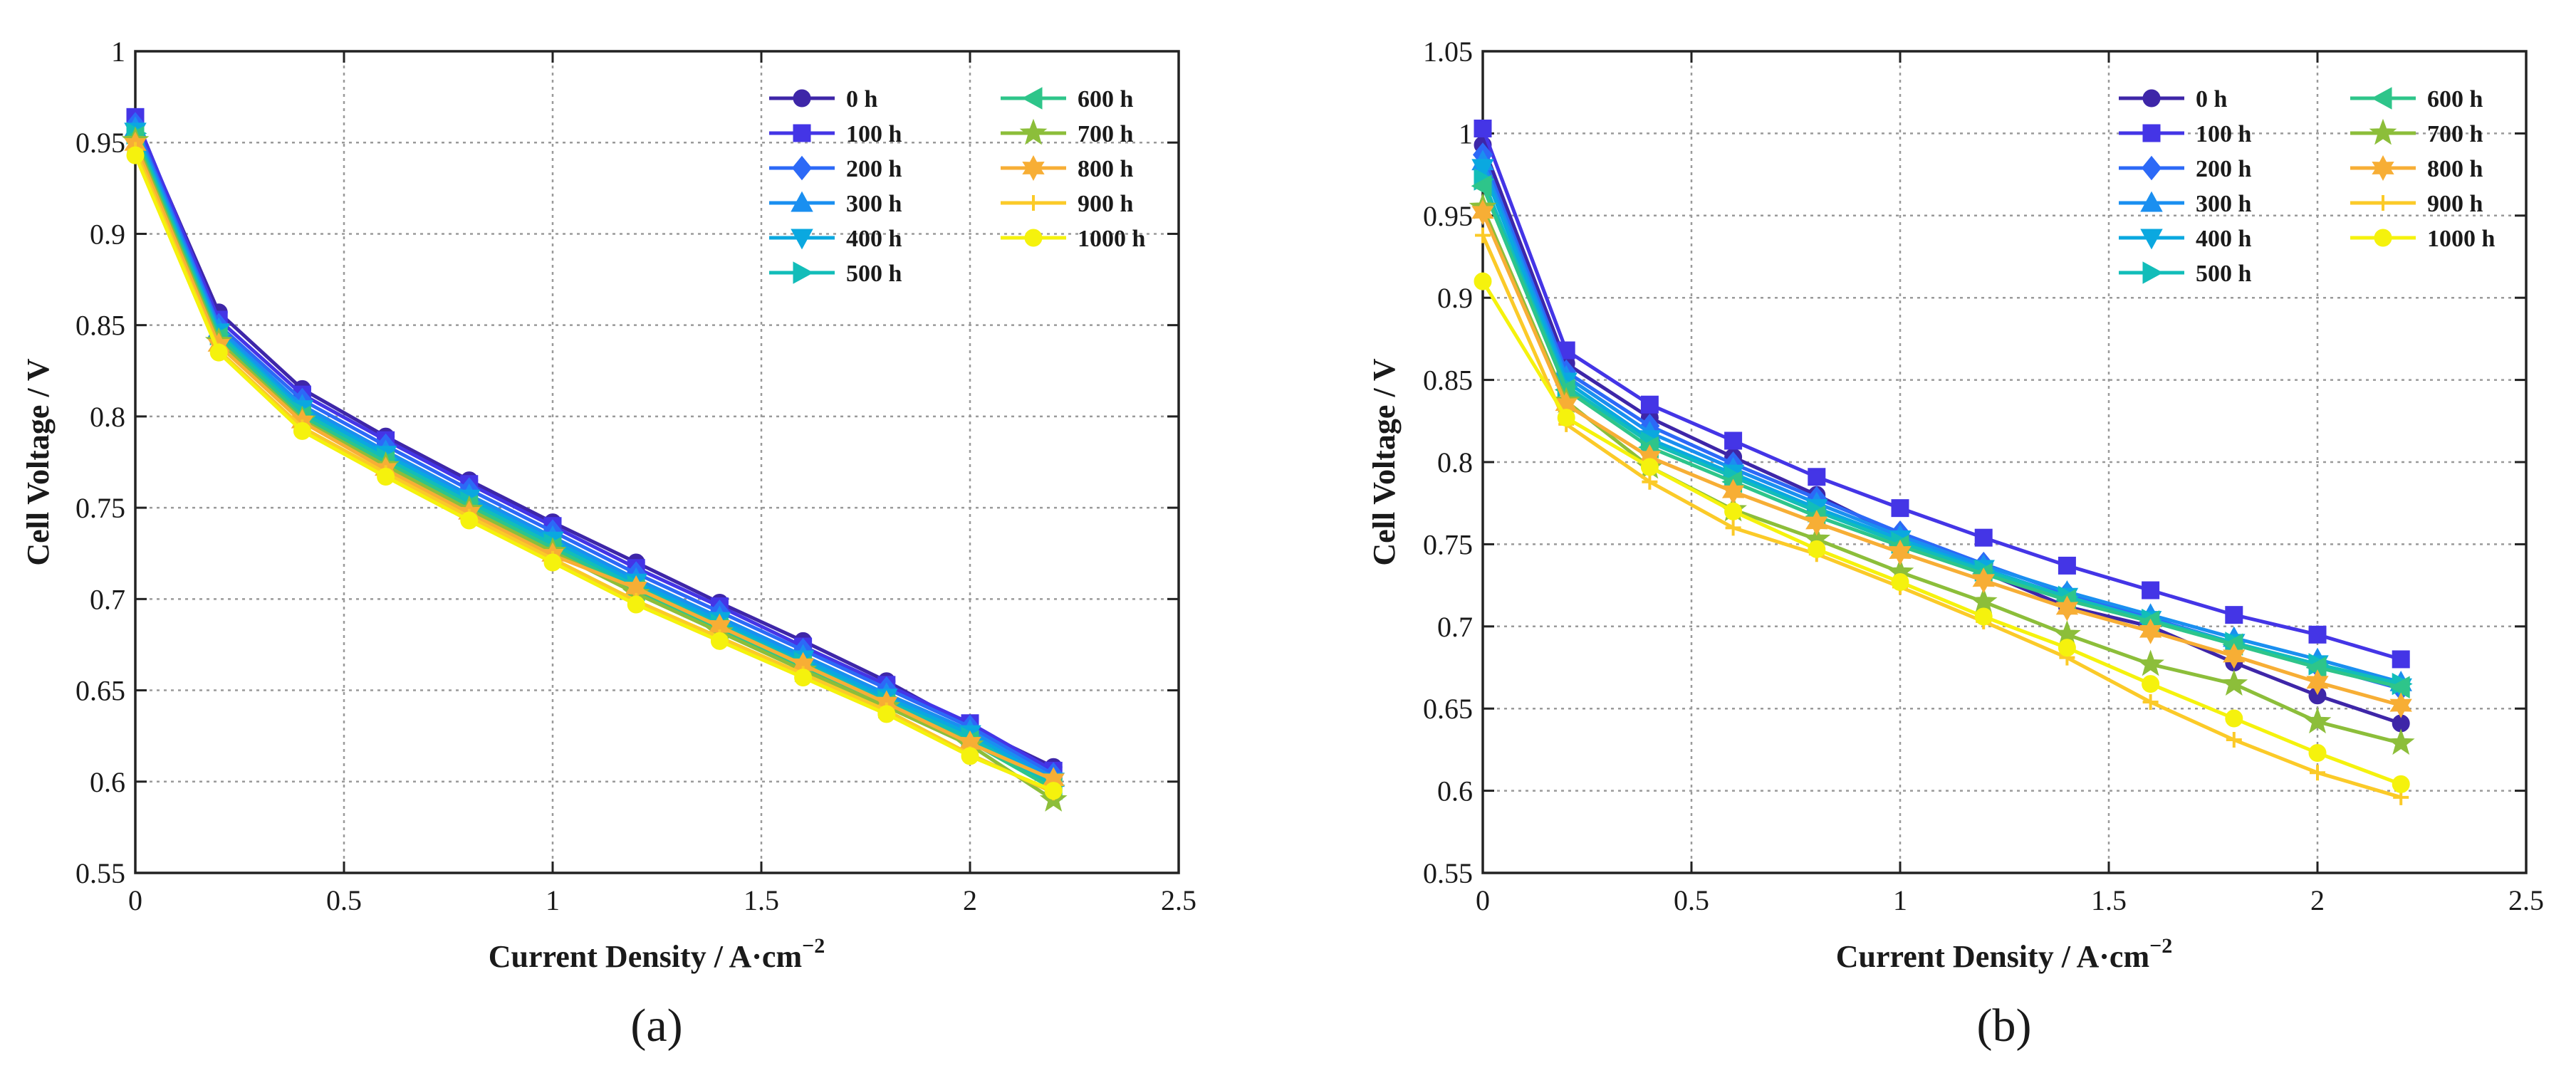 This screenshot has height=1068, width=2576. What do you see at coordinates (874, 134) in the screenshot?
I see `legend-label: 100 h` at bounding box center [874, 134].